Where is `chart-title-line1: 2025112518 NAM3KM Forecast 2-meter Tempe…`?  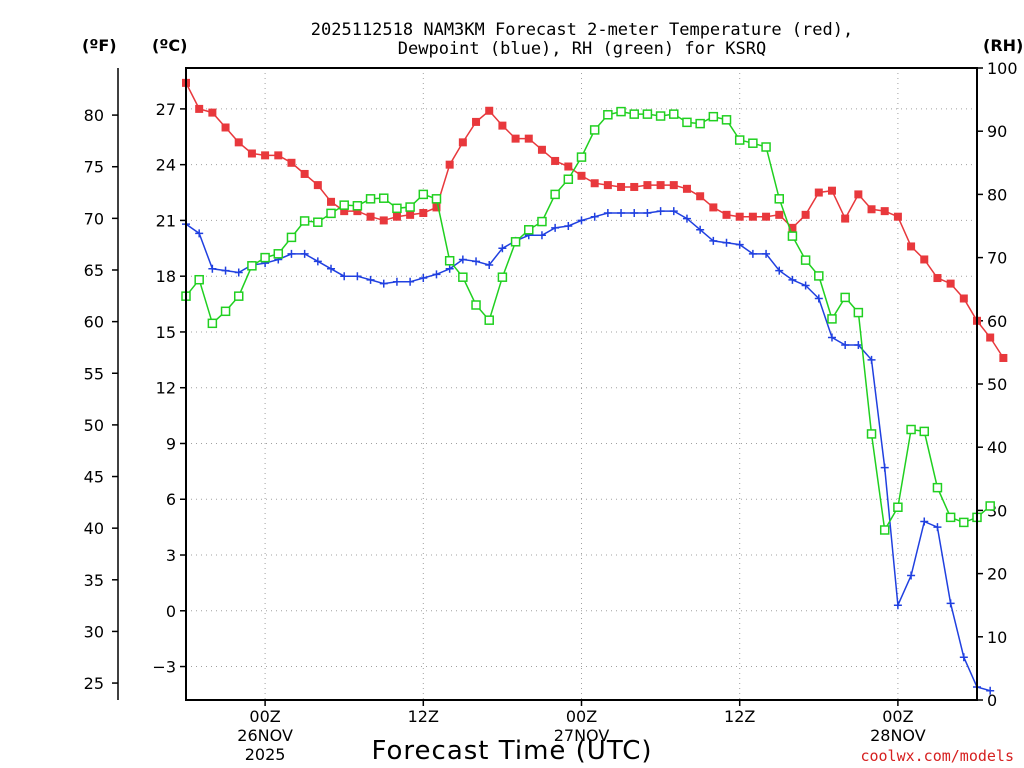 chart-title-line1: 2025112518 NAM3KM Forecast 2-meter Tempe… is located at coordinates (582, 30).